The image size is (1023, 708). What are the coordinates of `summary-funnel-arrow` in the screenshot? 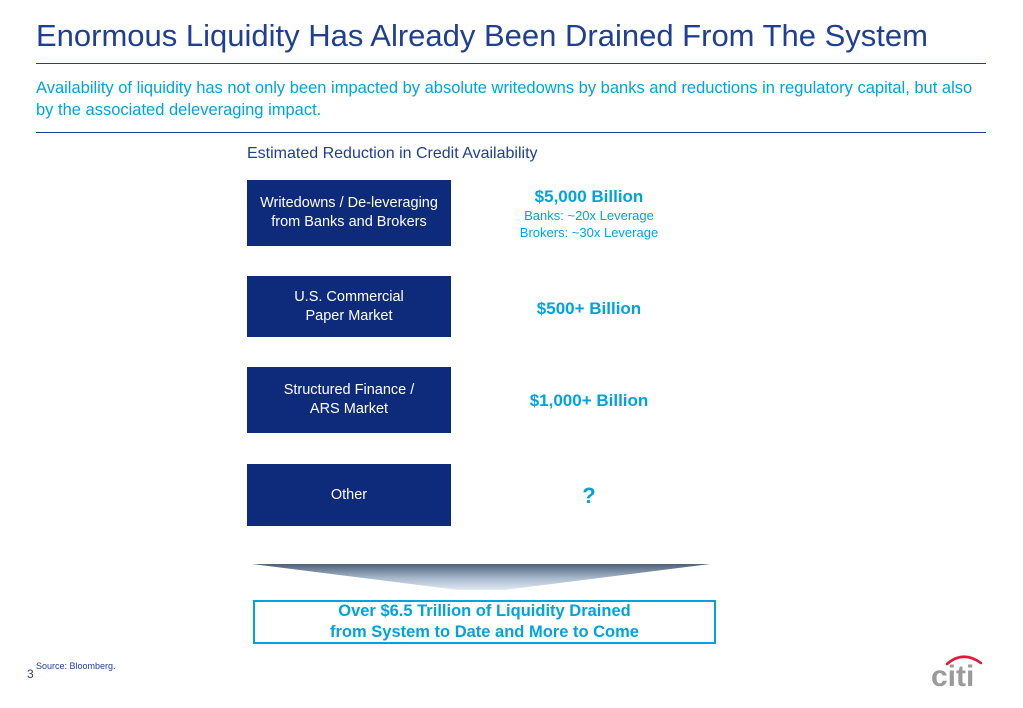 It's located at (481, 577).